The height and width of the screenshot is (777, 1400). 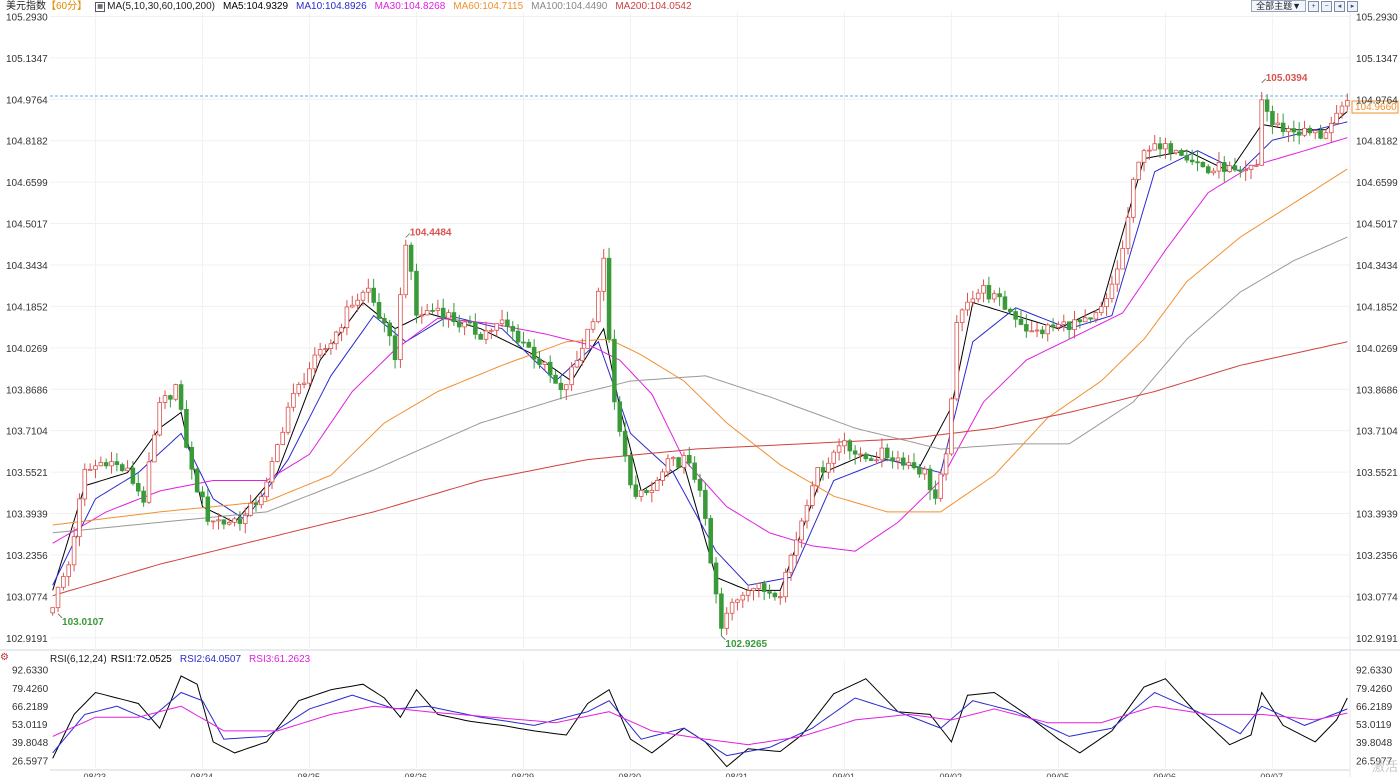 What do you see at coordinates (27, 307) in the screenshot?
I see `price-tick-left: 104.1852` at bounding box center [27, 307].